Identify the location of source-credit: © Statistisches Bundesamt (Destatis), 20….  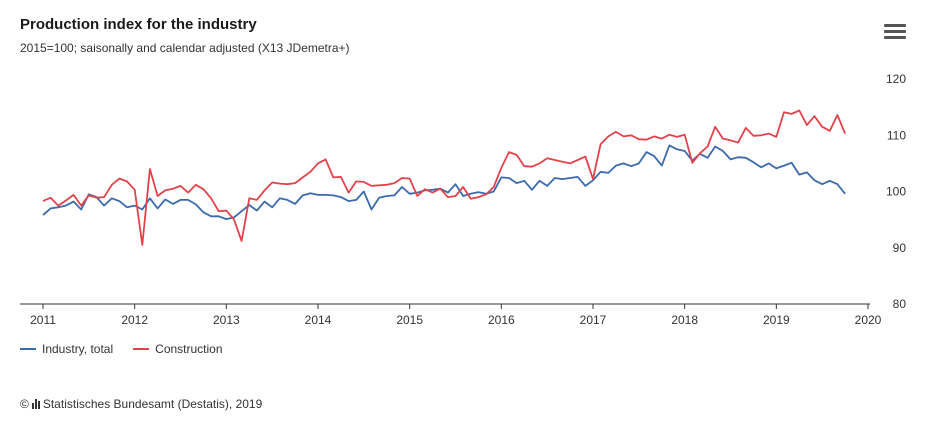
(141, 404).